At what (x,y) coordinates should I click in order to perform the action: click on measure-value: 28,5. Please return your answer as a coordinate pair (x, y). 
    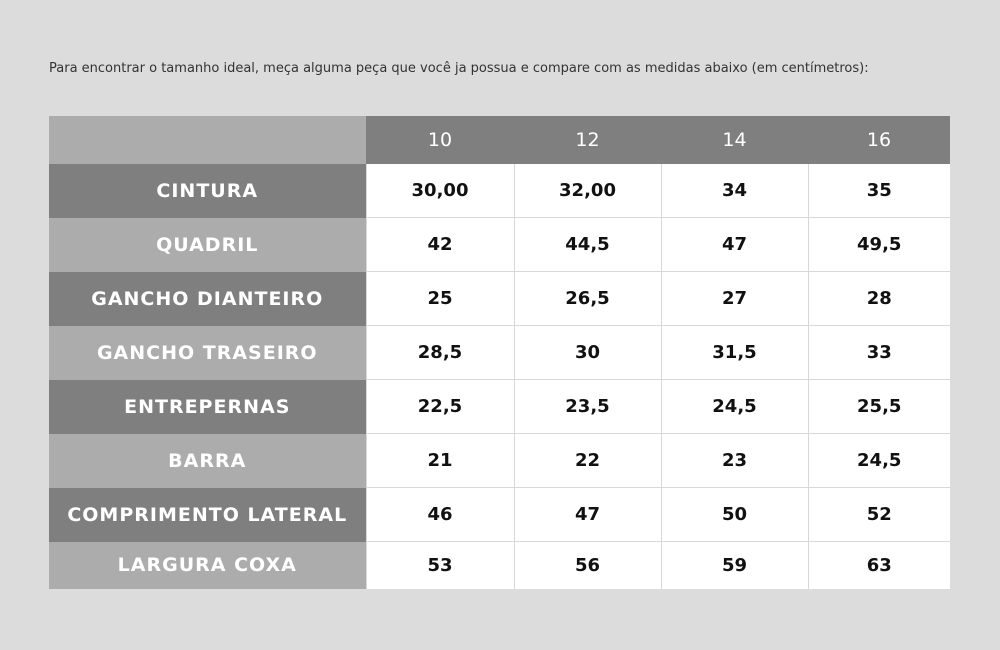
    Looking at the image, I should click on (439, 352).